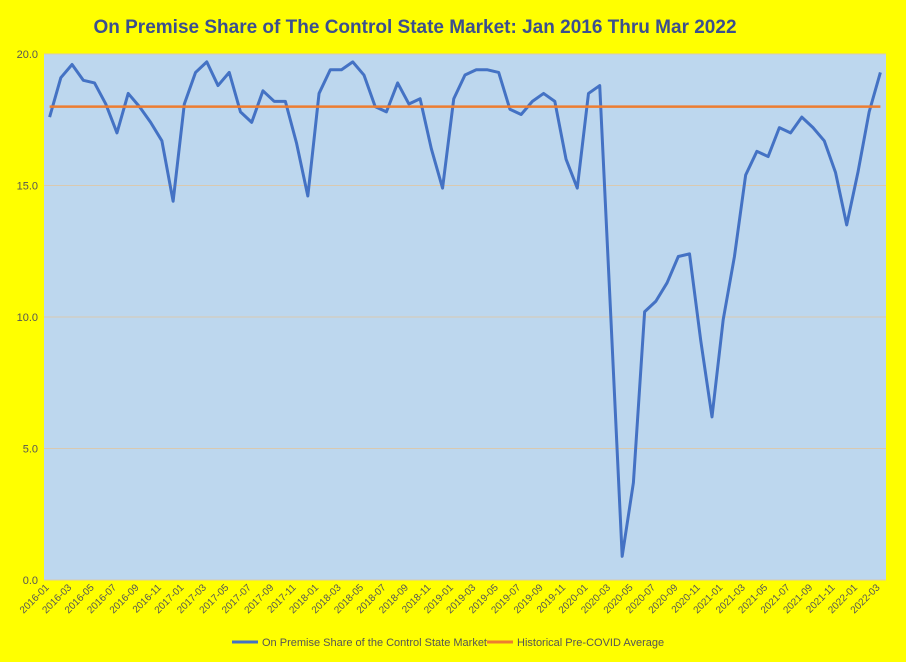  I want to click on y-tick-label: 10.0, so click(27, 318).